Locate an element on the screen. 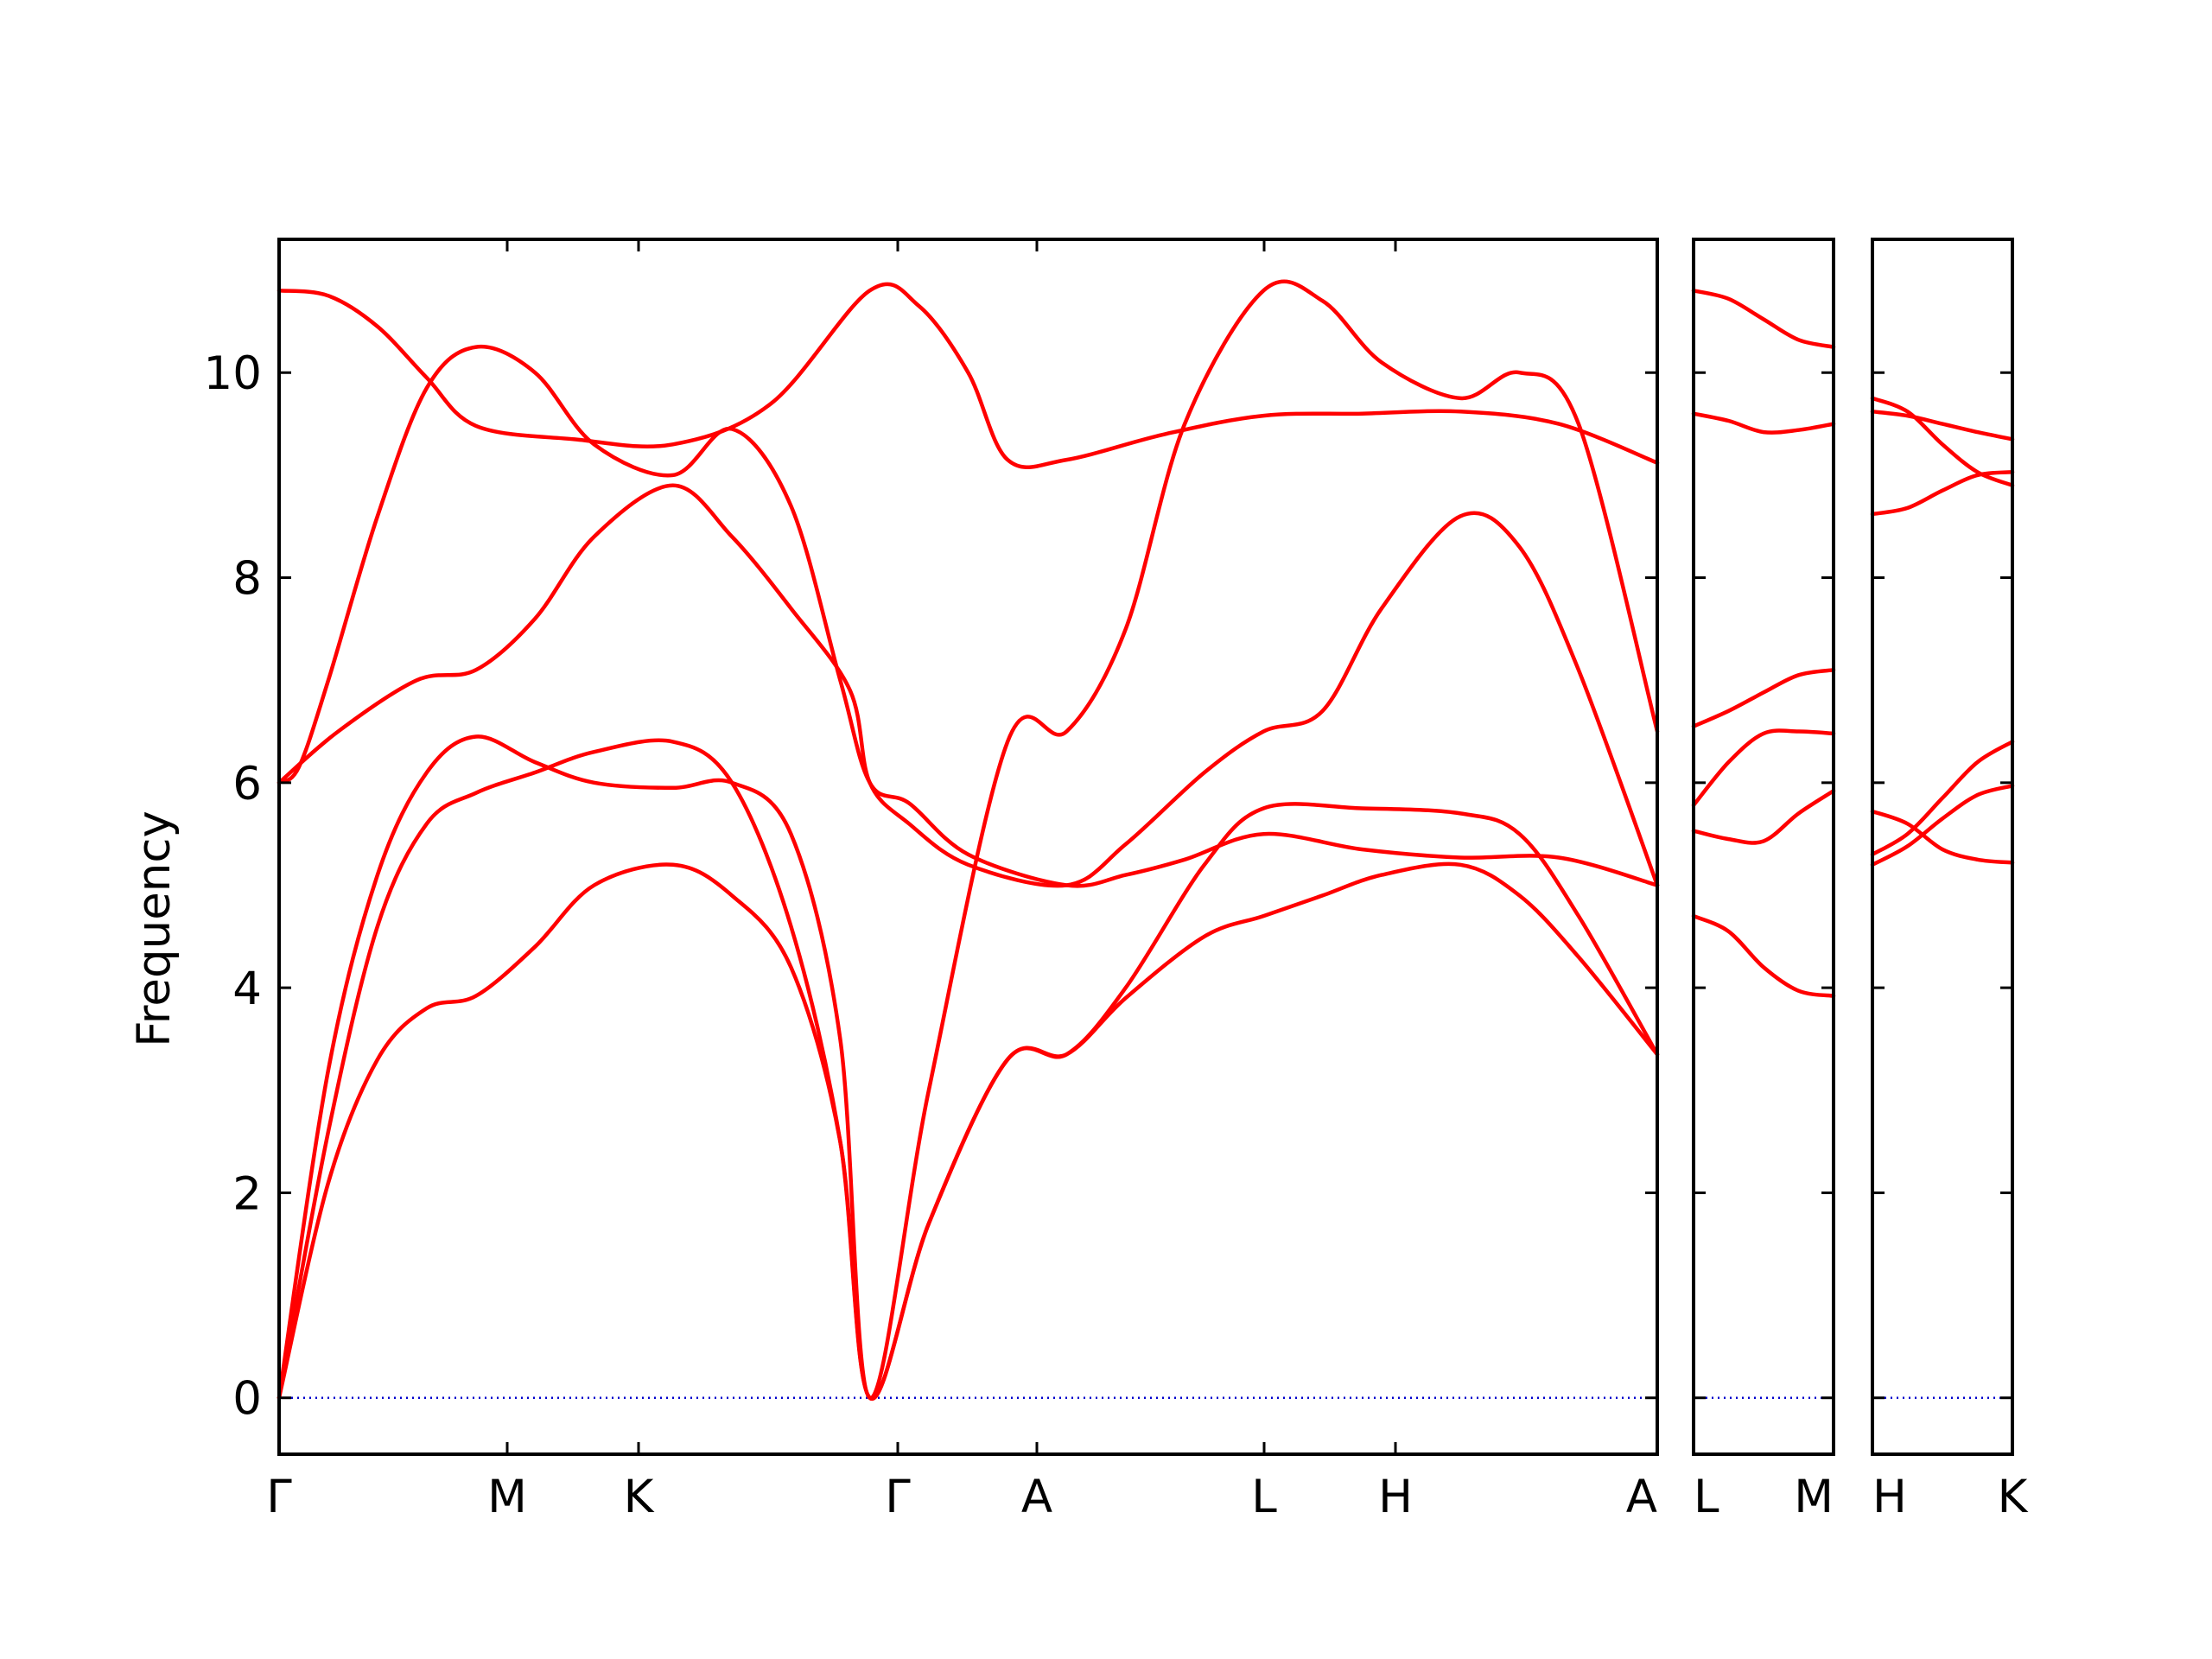 Image resolution: width=2212 pixels, height=1659 pixels. y-tick-label: 4 is located at coordinates (247, 989).